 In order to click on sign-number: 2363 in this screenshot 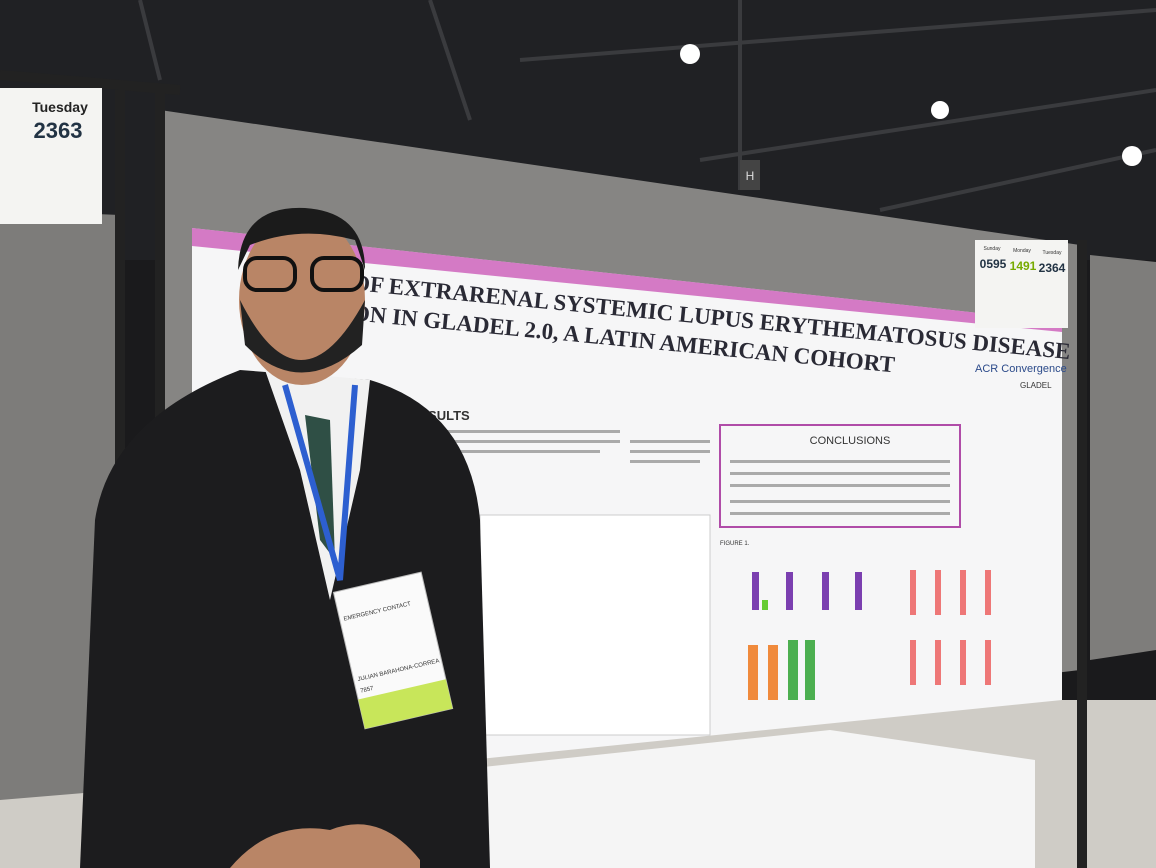, I will do `click(58, 130)`.